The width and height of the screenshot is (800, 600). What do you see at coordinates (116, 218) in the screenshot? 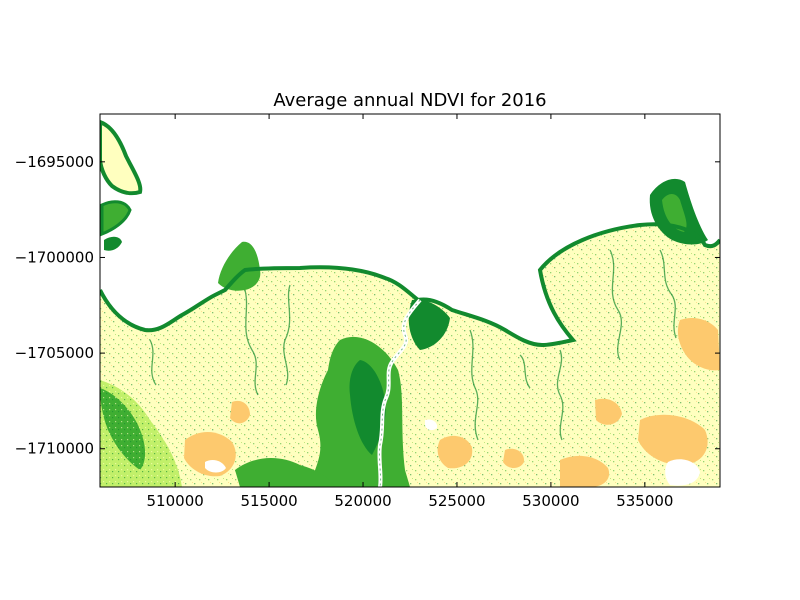
I see `upper-islet` at bounding box center [116, 218].